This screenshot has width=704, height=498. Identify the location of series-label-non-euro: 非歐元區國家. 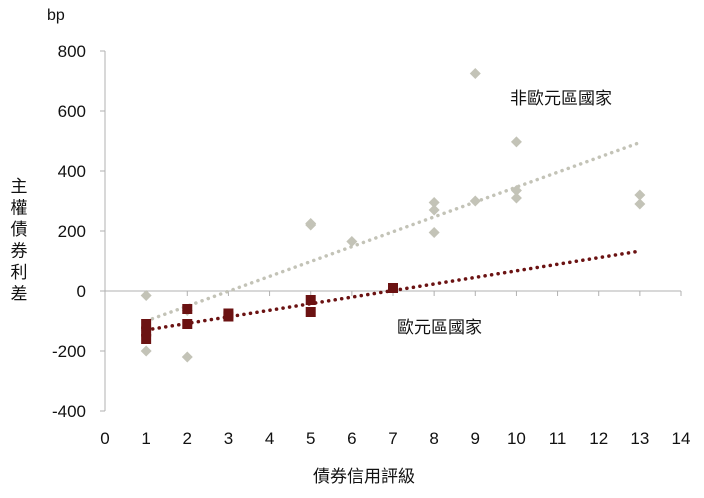
(561, 99).